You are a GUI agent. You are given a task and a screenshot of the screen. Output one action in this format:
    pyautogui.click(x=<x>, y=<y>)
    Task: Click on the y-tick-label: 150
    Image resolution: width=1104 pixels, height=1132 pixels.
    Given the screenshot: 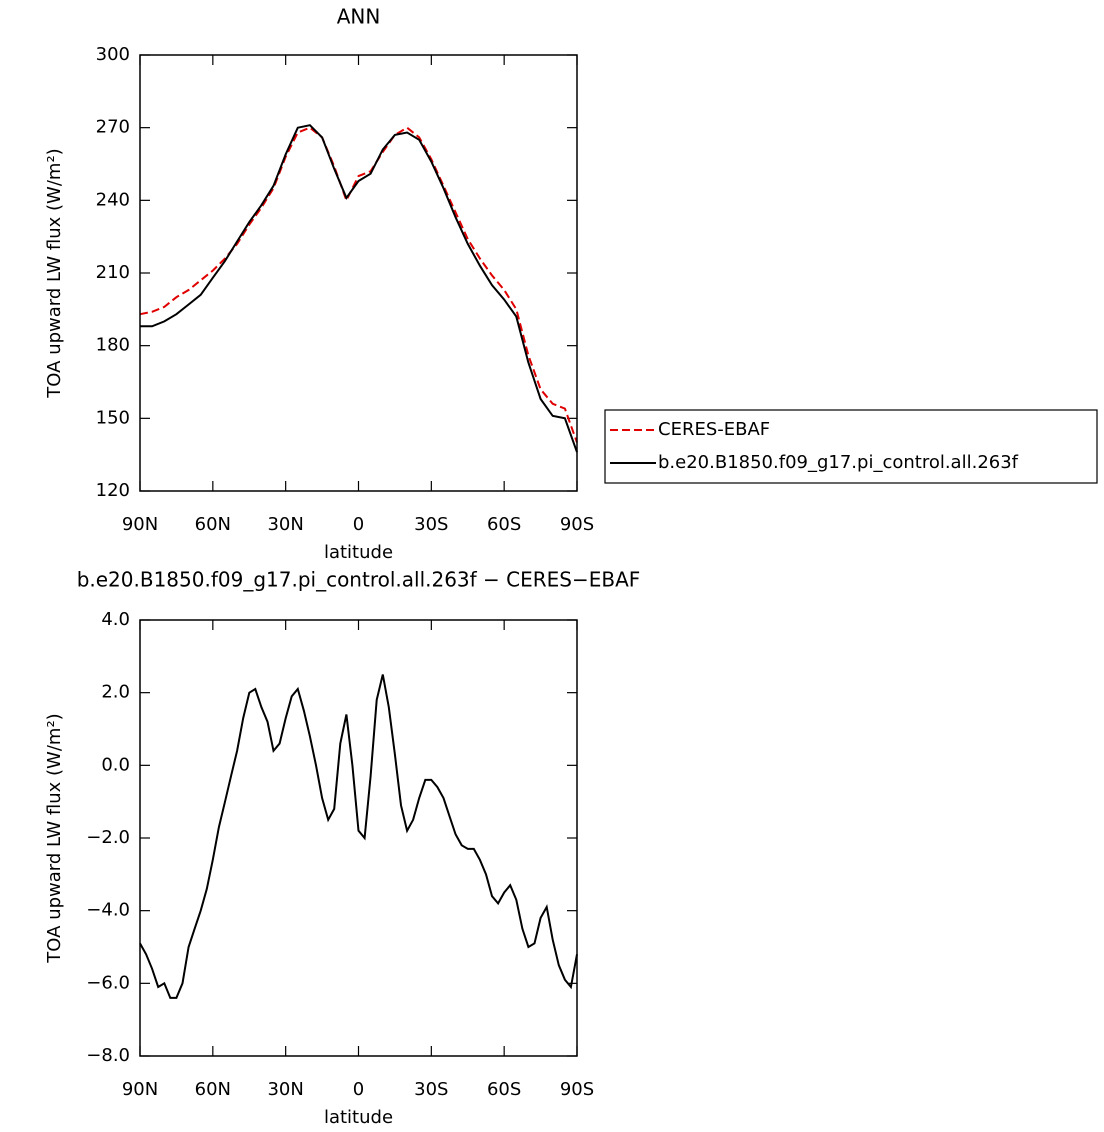 What is the action you would take?
    pyautogui.click(x=113, y=417)
    